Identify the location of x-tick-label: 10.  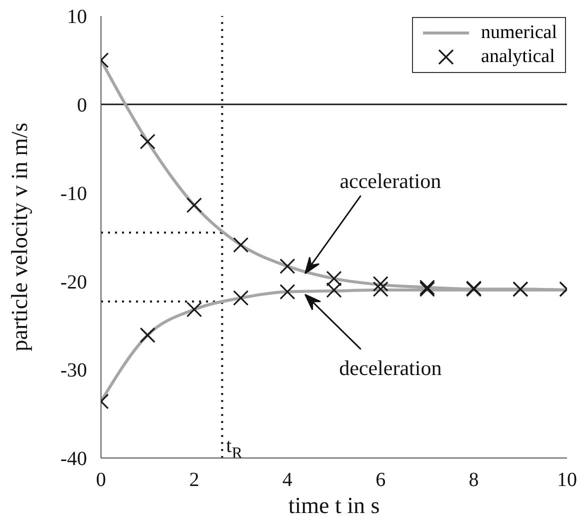
(567, 480).